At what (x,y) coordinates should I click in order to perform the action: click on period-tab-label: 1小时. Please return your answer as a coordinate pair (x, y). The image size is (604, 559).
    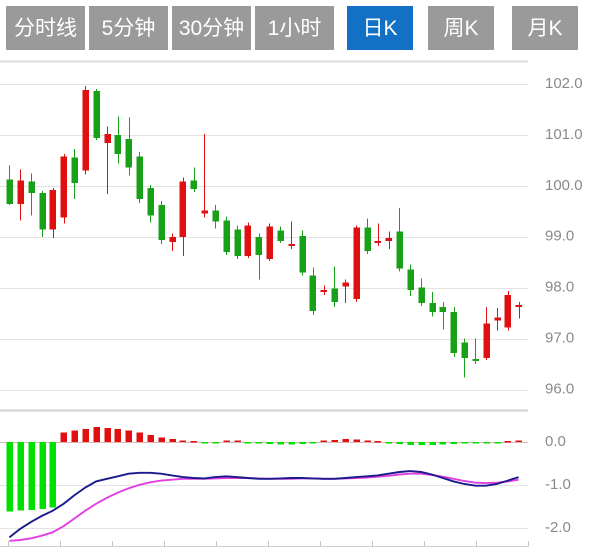
    Looking at the image, I should click on (294, 28).